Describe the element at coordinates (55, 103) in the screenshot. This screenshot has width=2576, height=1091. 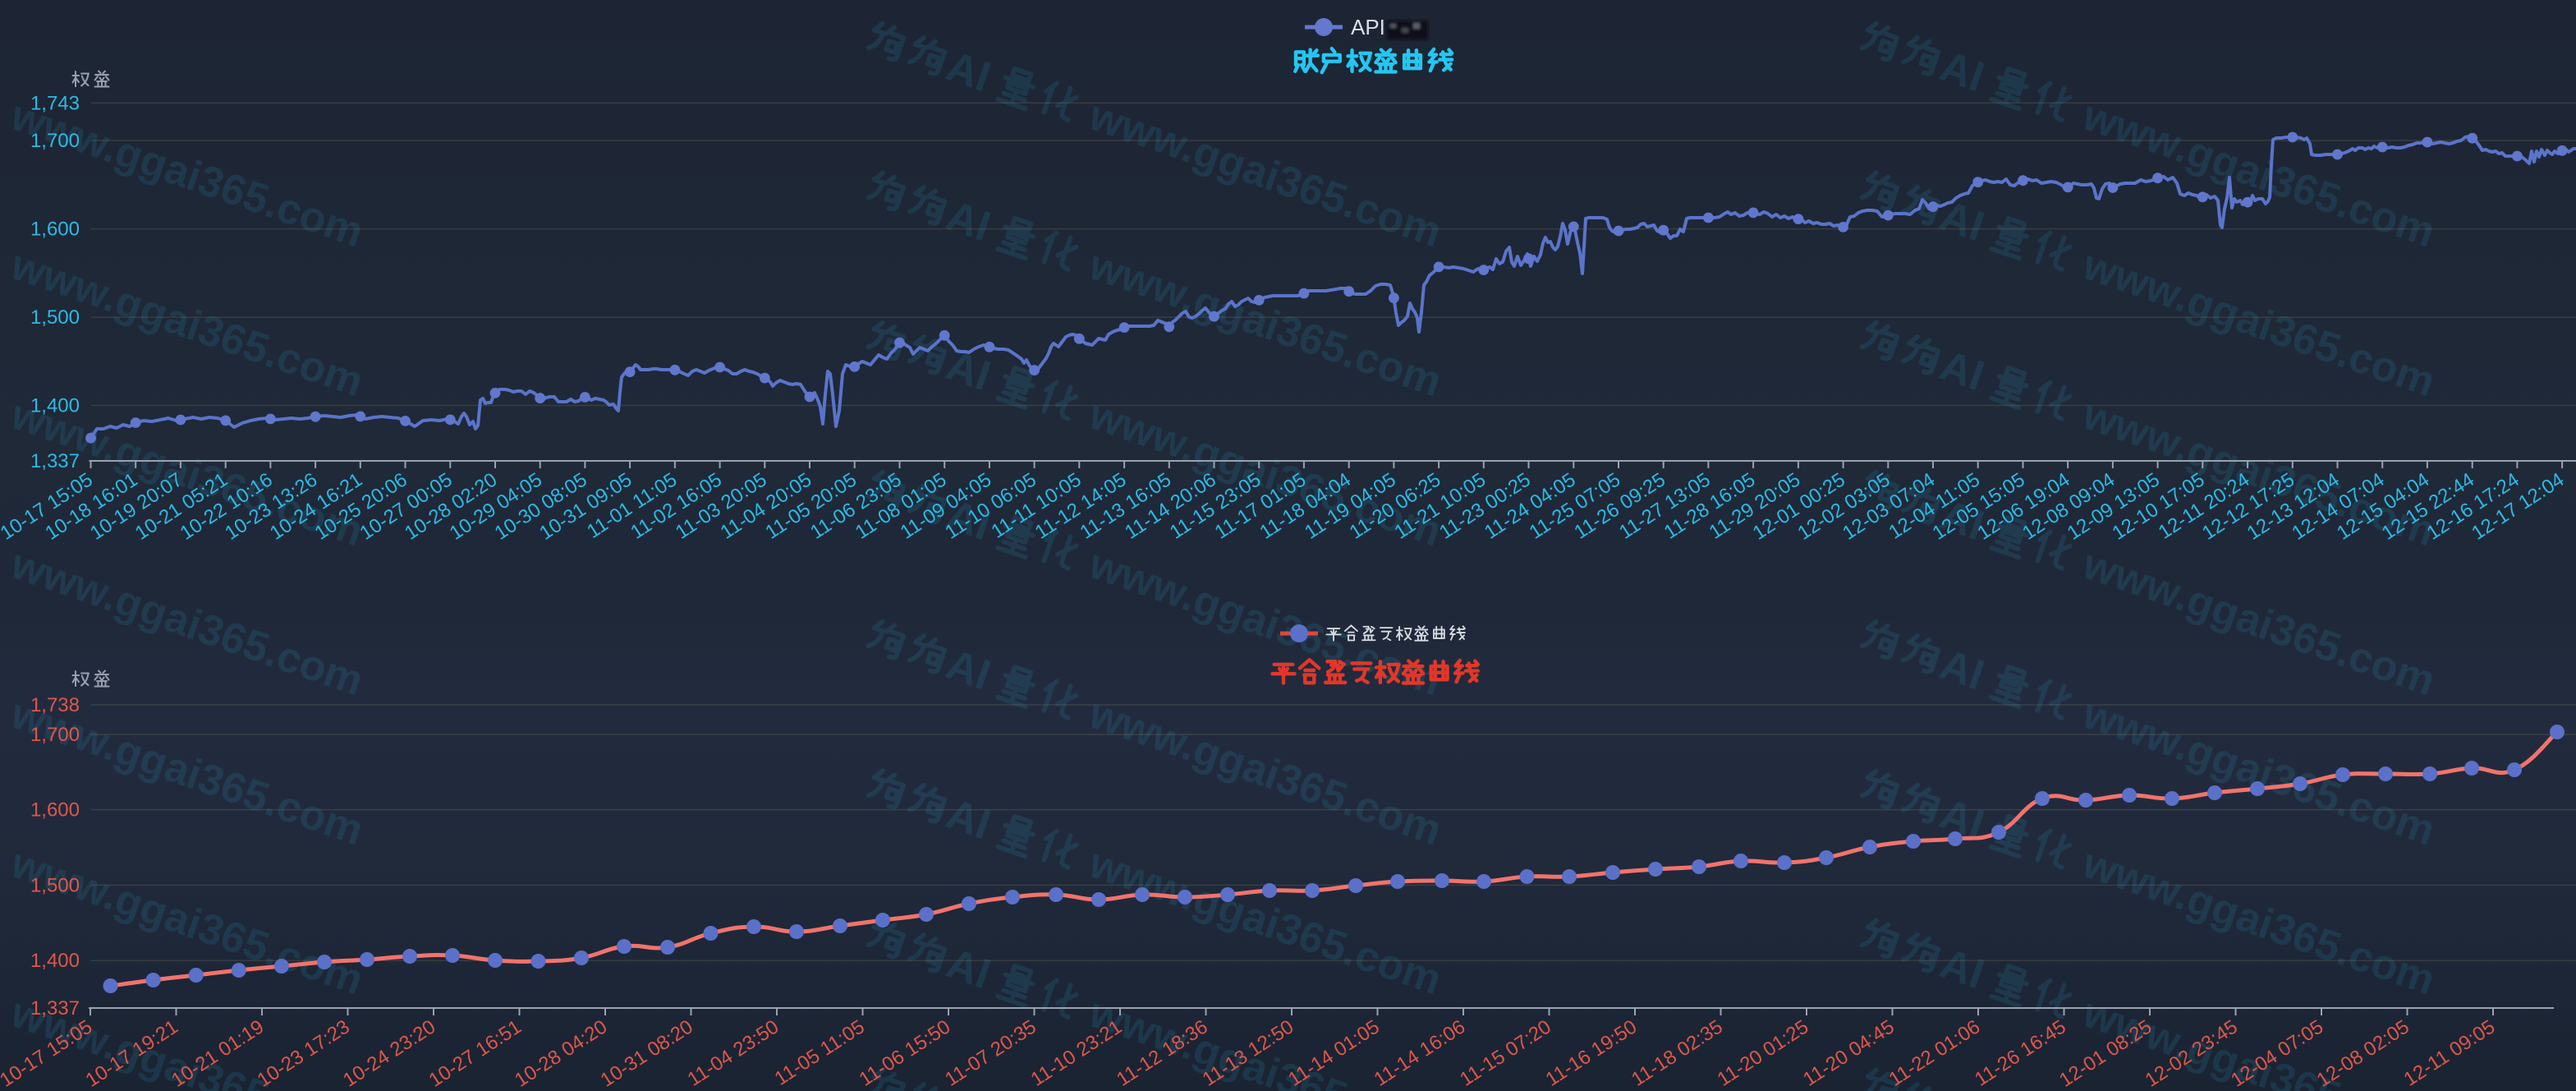
I see `svg-text: 1,743` at that location.